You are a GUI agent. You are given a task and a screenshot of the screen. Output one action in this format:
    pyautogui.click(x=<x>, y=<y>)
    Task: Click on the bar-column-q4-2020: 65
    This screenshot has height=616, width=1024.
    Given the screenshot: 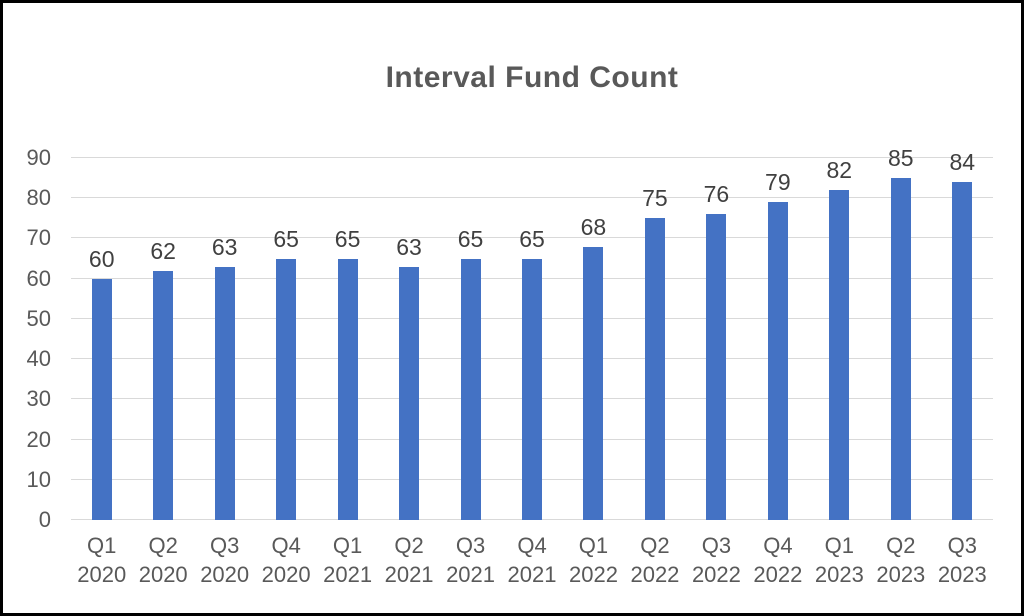 What is the action you would take?
    pyautogui.click(x=285, y=339)
    